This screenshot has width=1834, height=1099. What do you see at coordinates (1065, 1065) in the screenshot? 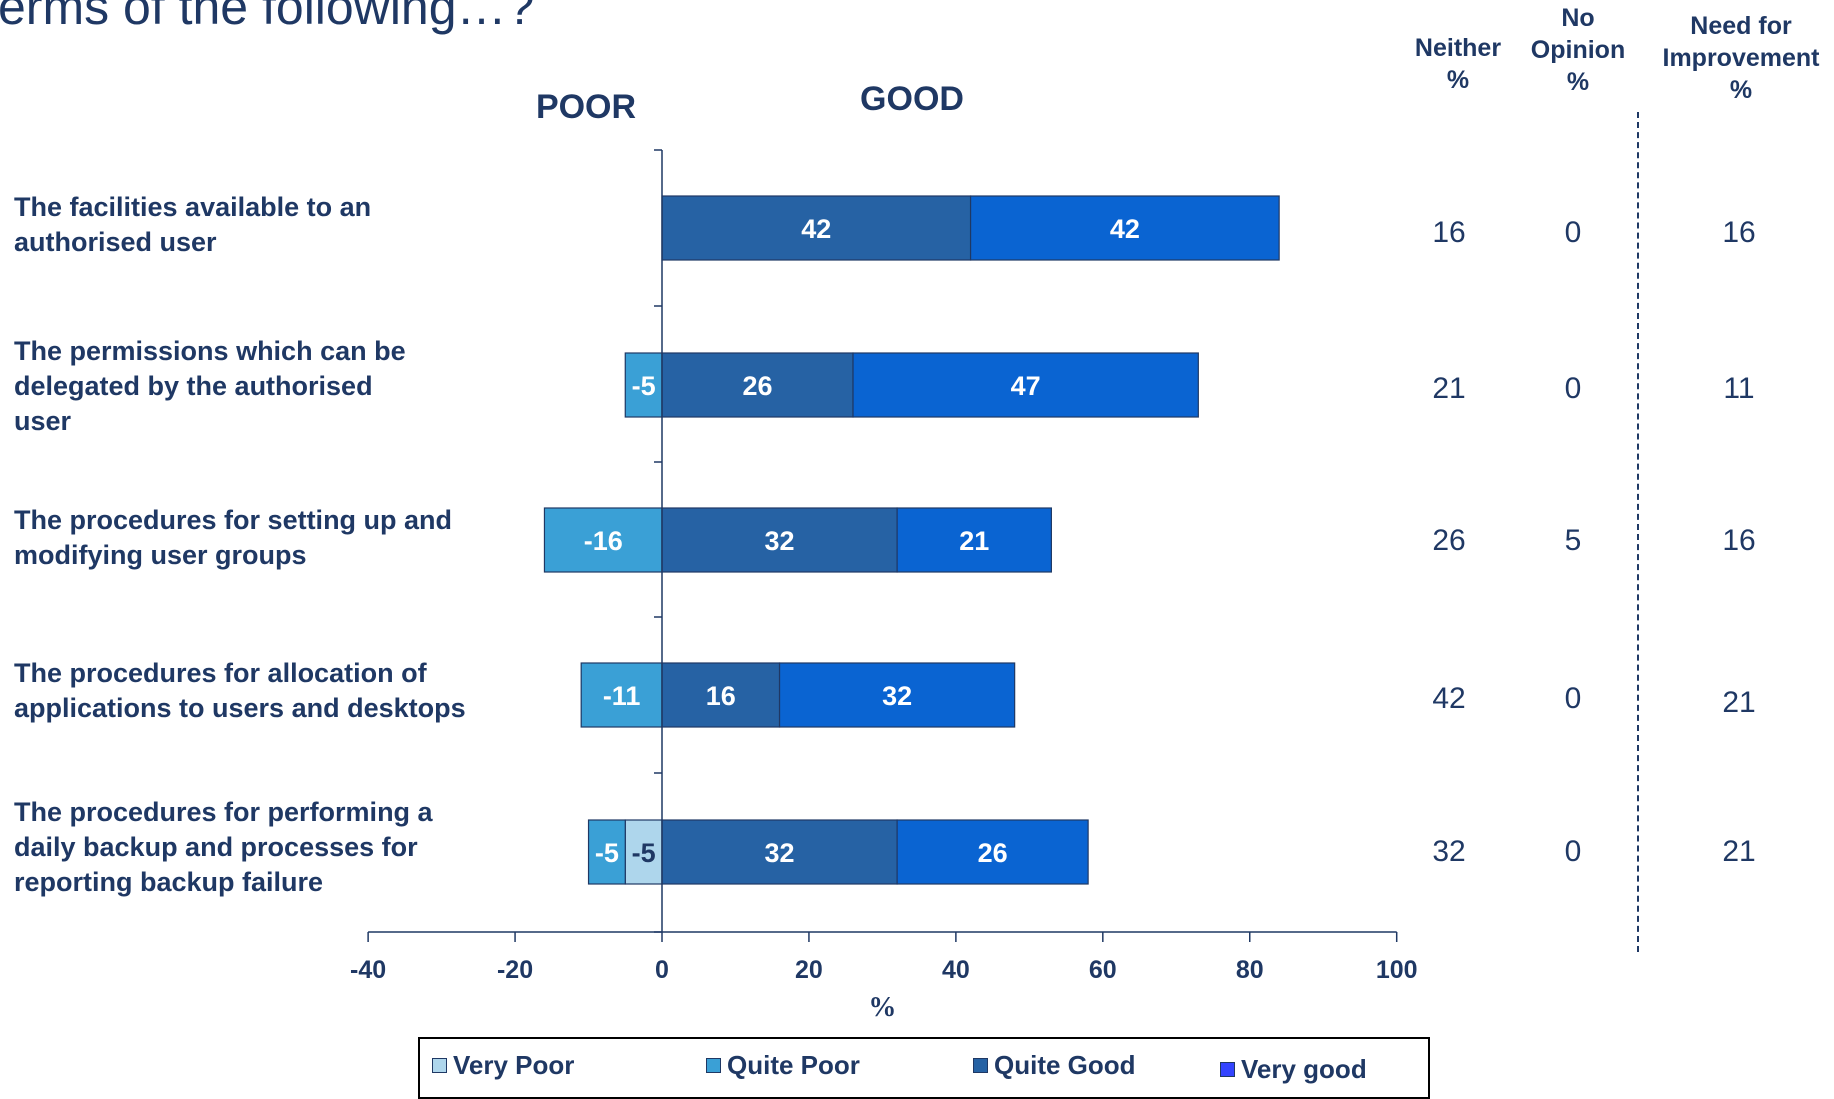
I see `legend-label: Quite Good` at bounding box center [1065, 1065].